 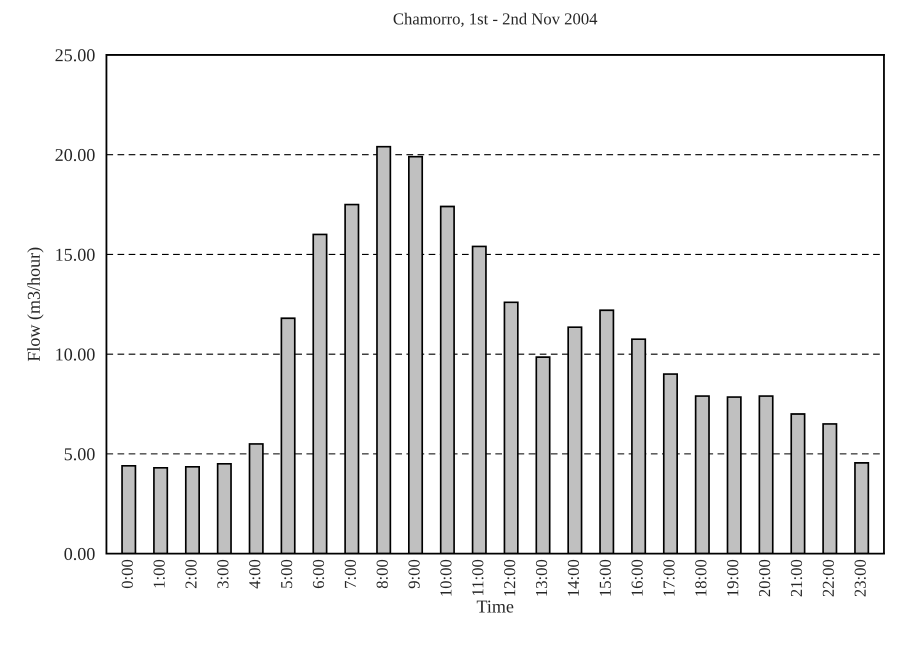 I want to click on x-tick-label: 11:00, so click(x=478, y=578).